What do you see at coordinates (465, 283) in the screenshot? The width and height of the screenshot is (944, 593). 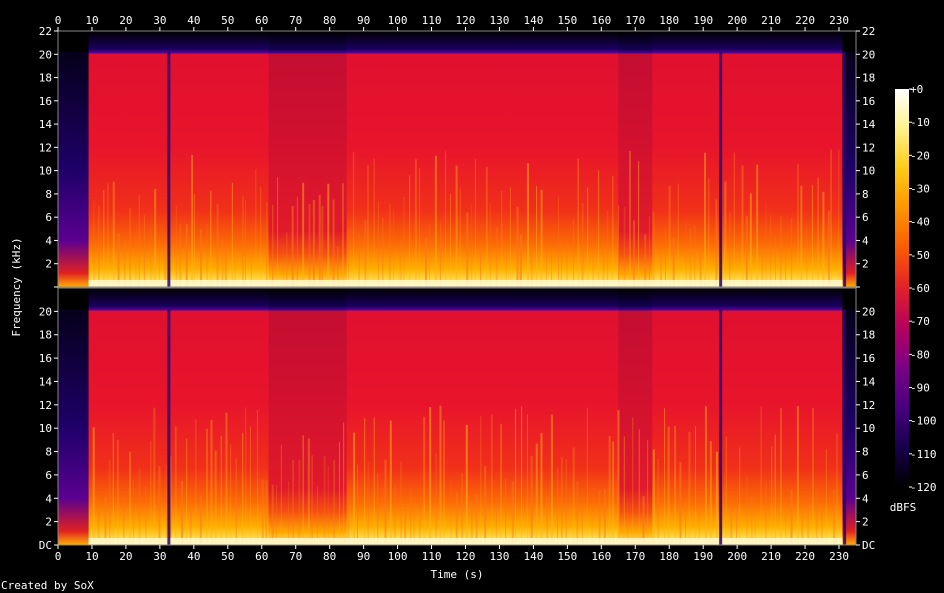 I see `low-frequency-floor` at bounding box center [465, 283].